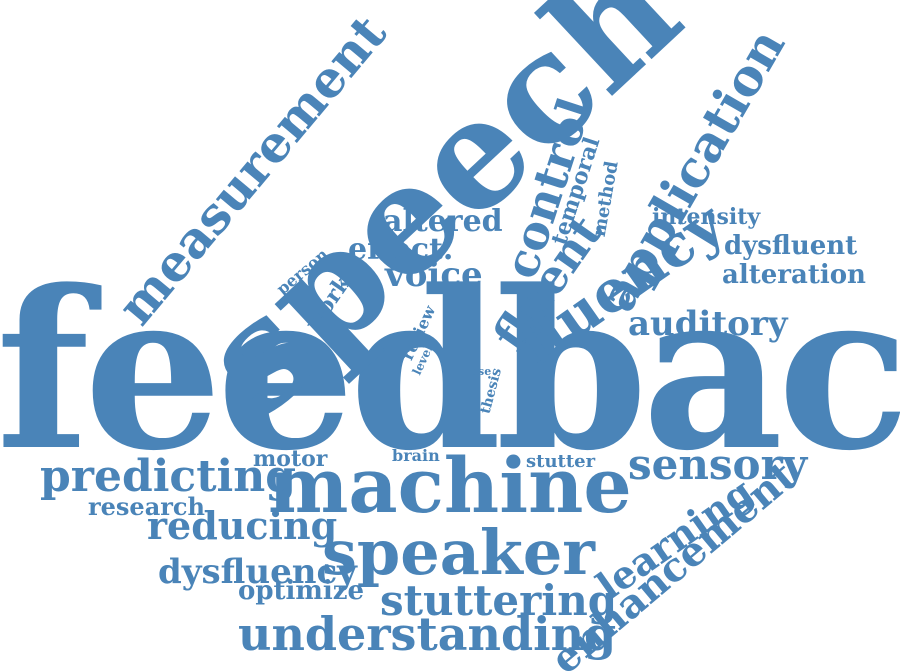 Image resolution: width=900 pixels, height=671 pixels. Describe the element at coordinates (301, 591) in the screenshot. I see `word-optimize: optimize` at that location.